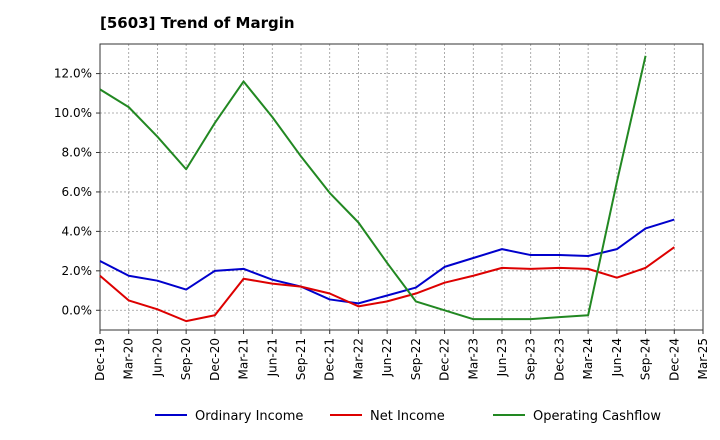  Describe the element at coordinates (244, 358) in the screenshot. I see `x-tick-label: Mar-21` at that location.